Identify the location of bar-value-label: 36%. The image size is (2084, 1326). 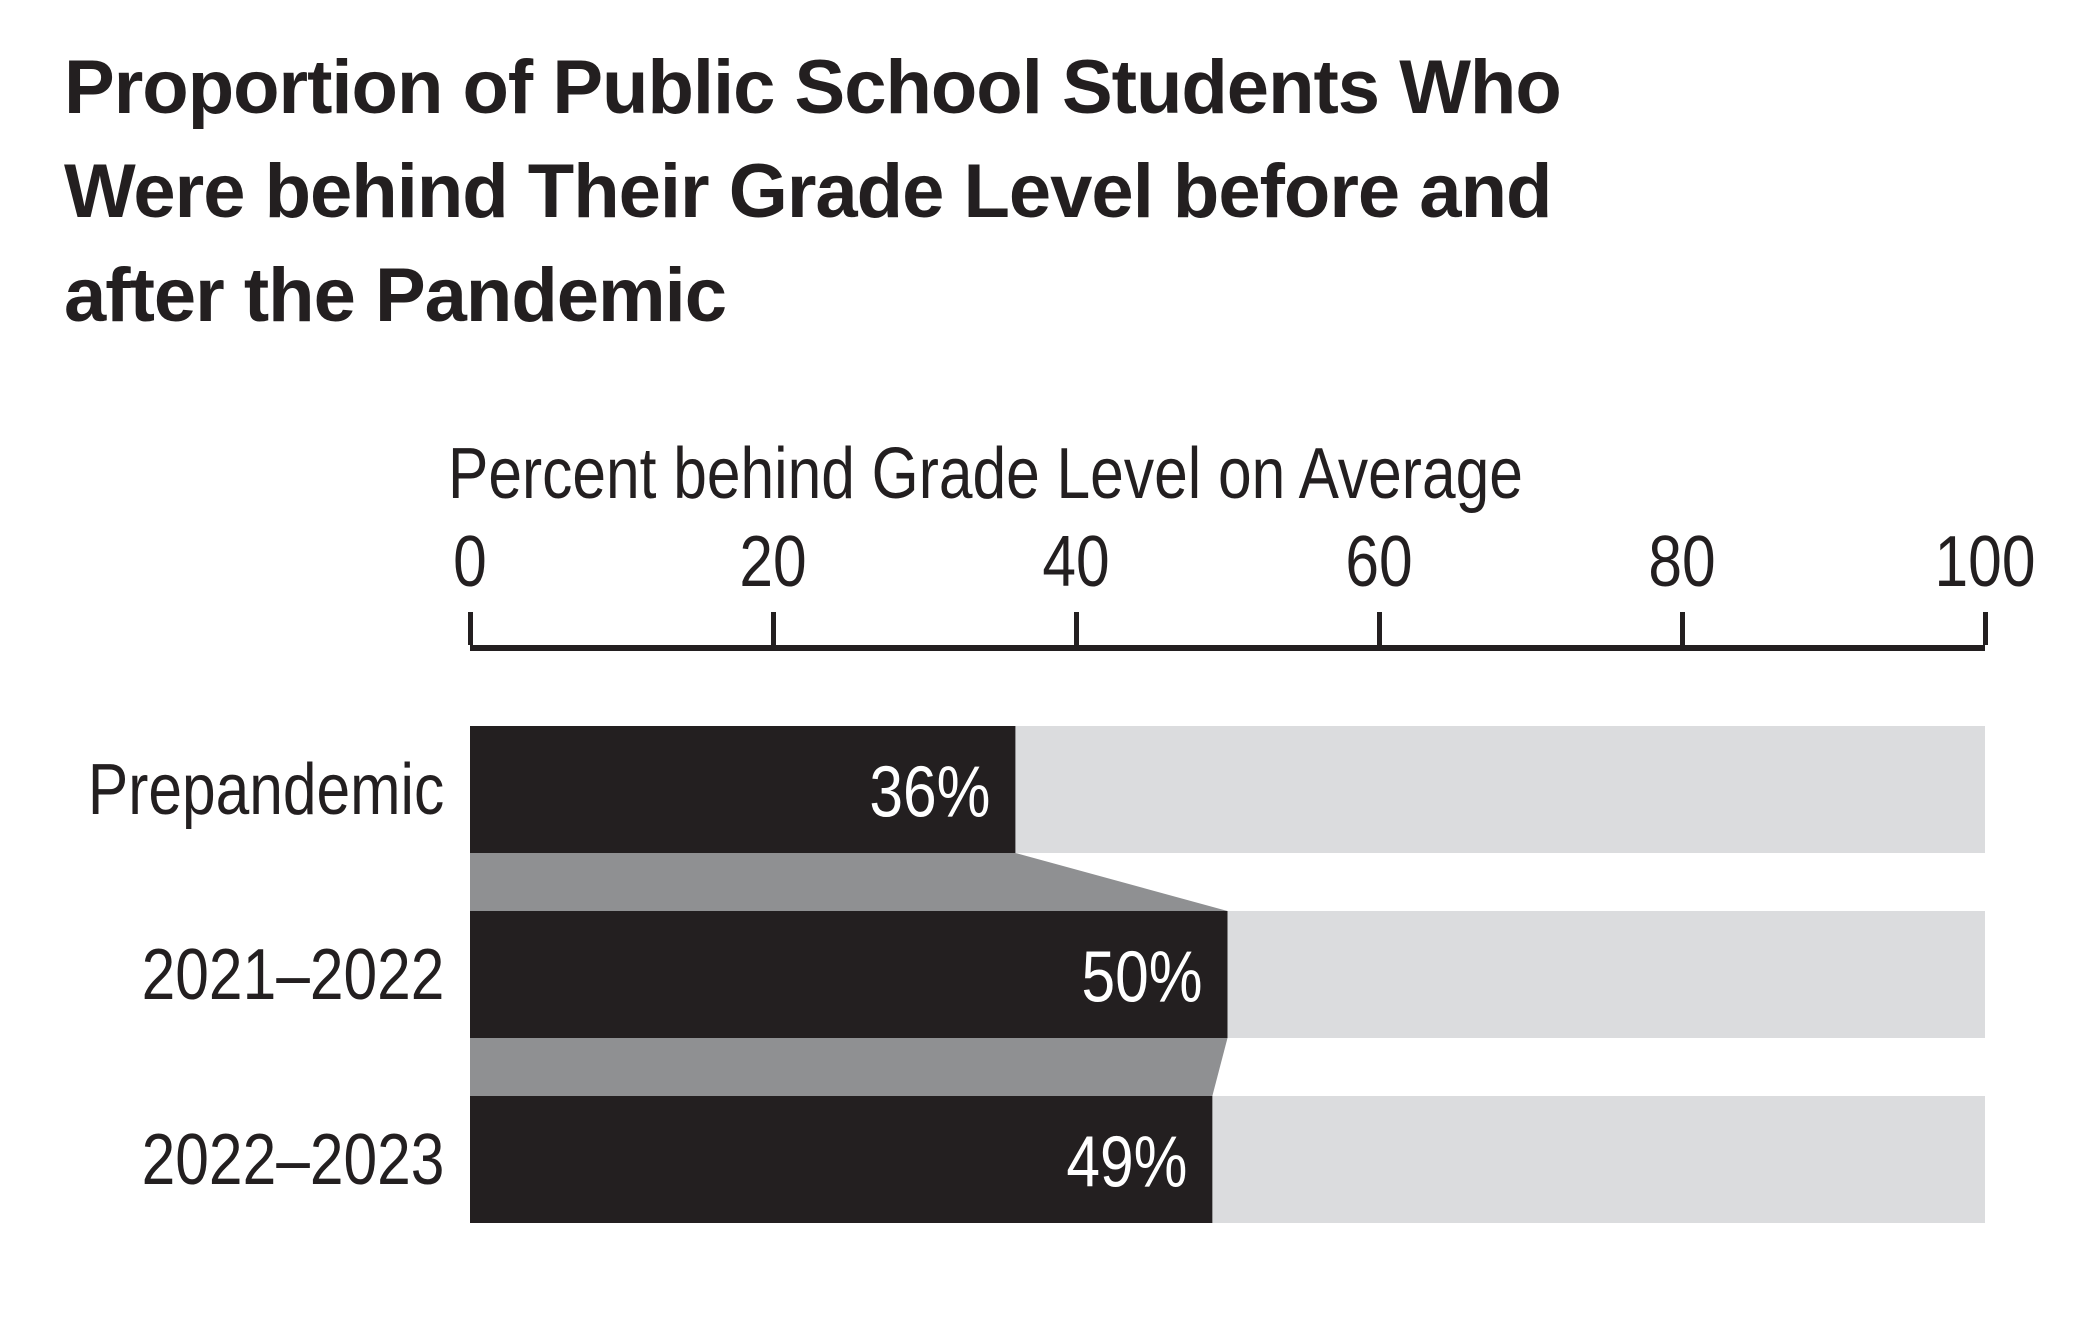
(929, 793).